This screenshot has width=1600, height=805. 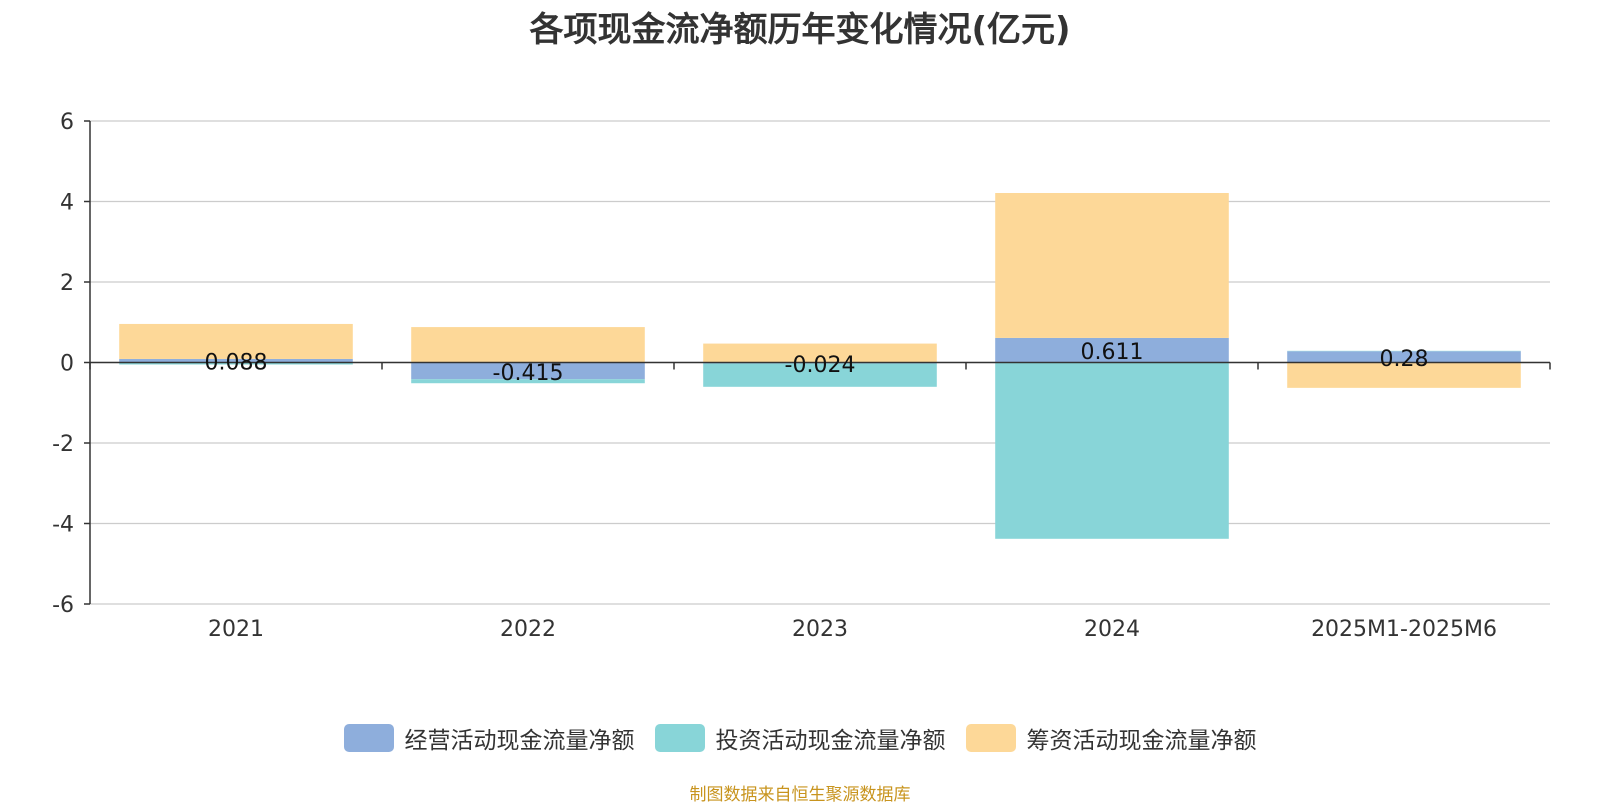 I want to click on y-tick-label: 4, so click(x=67, y=203).